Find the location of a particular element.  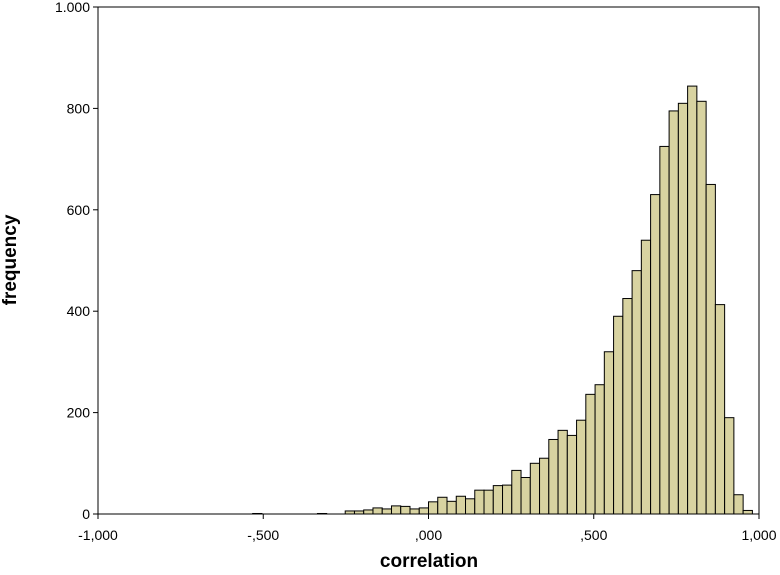

x-tick-label: ,500 is located at coordinates (593, 535).